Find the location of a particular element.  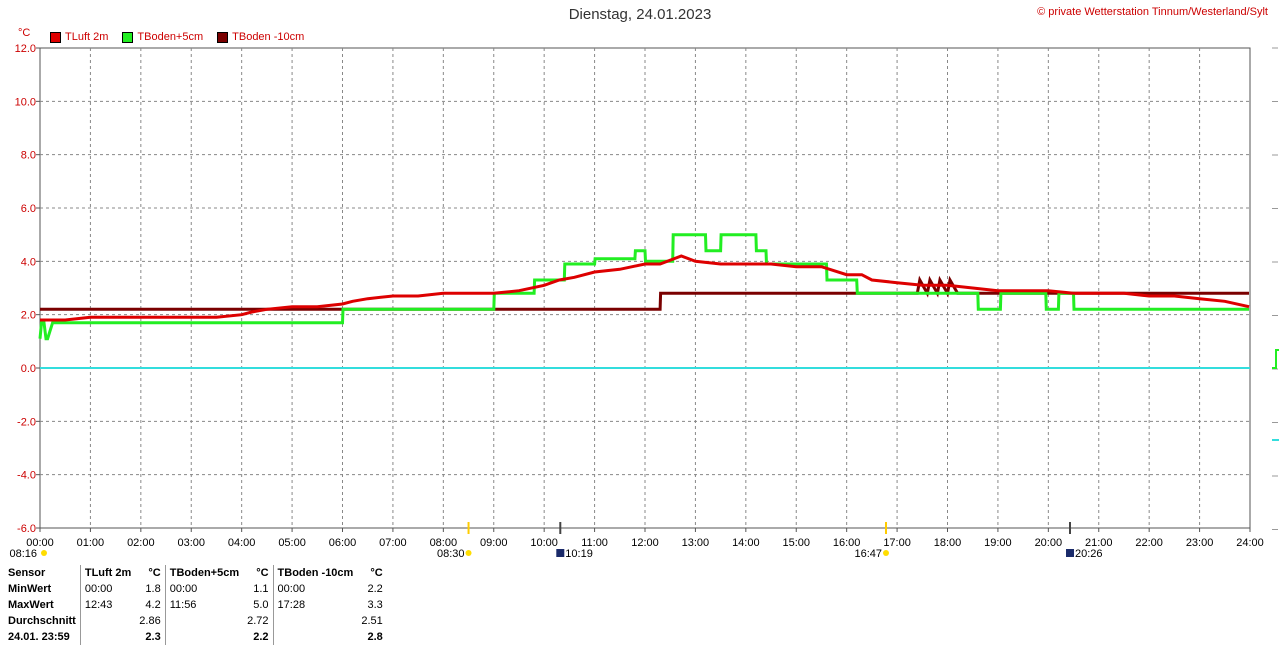

legend-item-tluft: TLuft 2m is located at coordinates (79, 37).